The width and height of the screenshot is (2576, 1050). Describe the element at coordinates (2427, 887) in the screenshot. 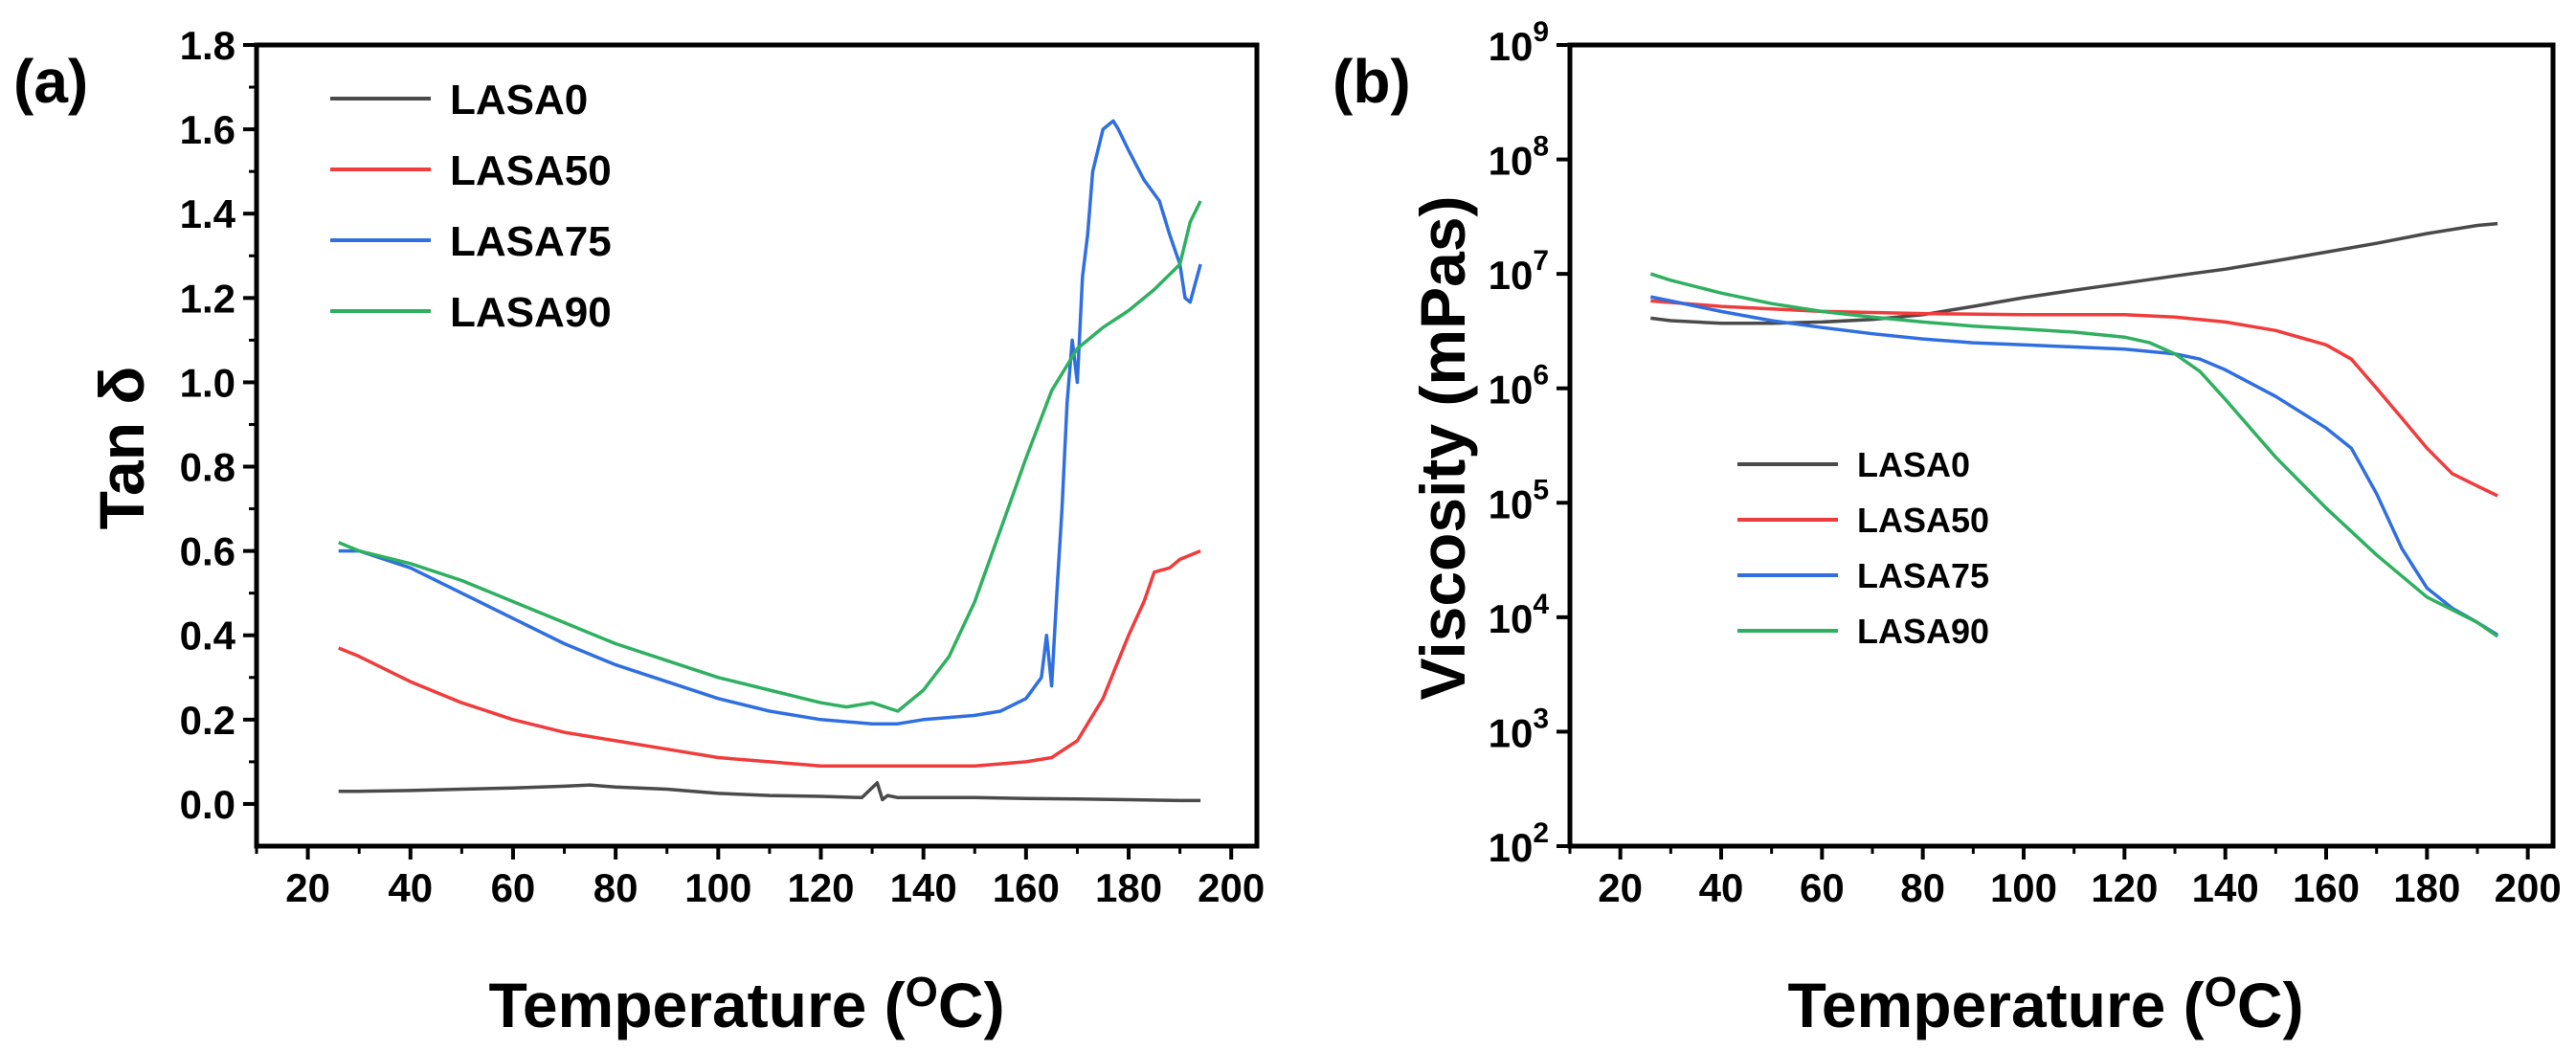

I see `panel-b-xtick-label: 180` at that location.